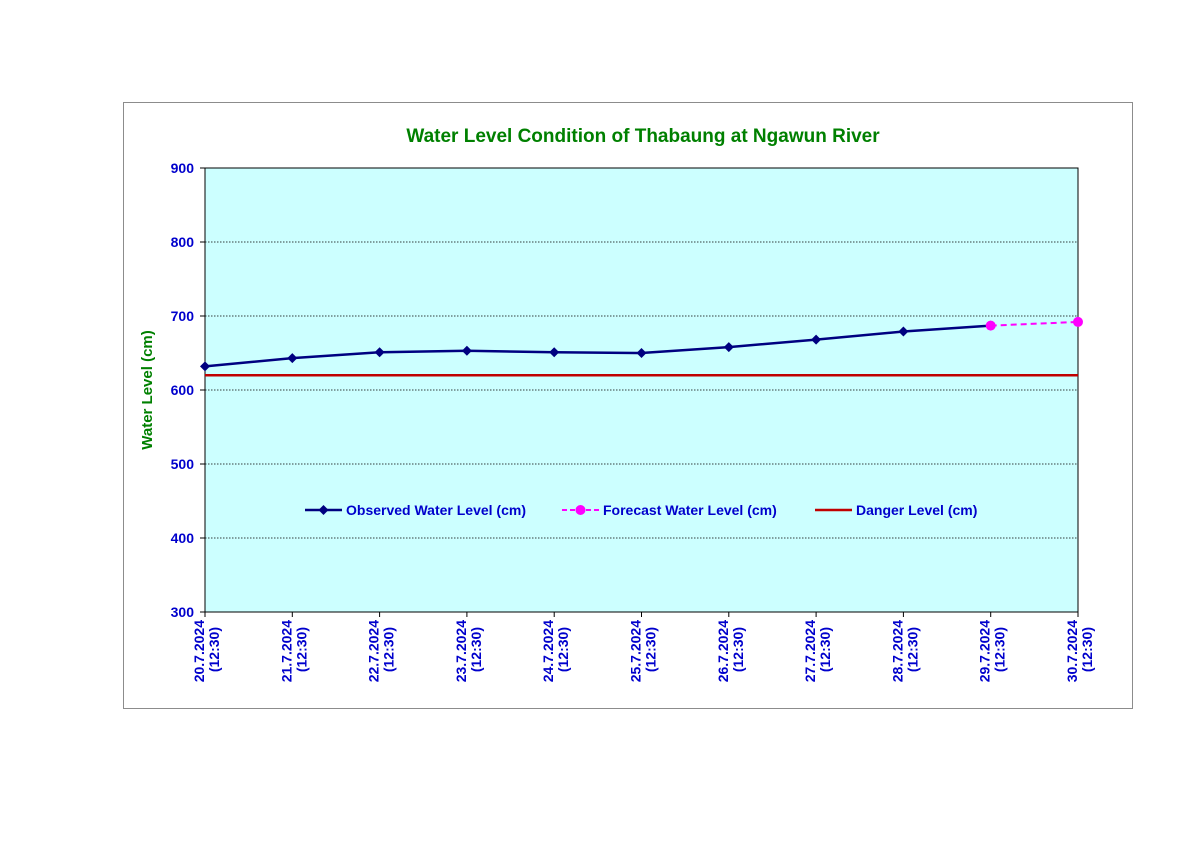 The height and width of the screenshot is (849, 1200). What do you see at coordinates (183, 464) in the screenshot?
I see `y-tick-label: 500` at bounding box center [183, 464].